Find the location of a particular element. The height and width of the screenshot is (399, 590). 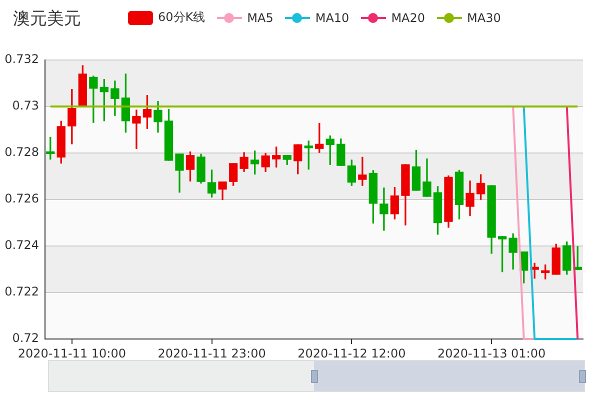

legend-label: MA10 is located at coordinates (332, 17).